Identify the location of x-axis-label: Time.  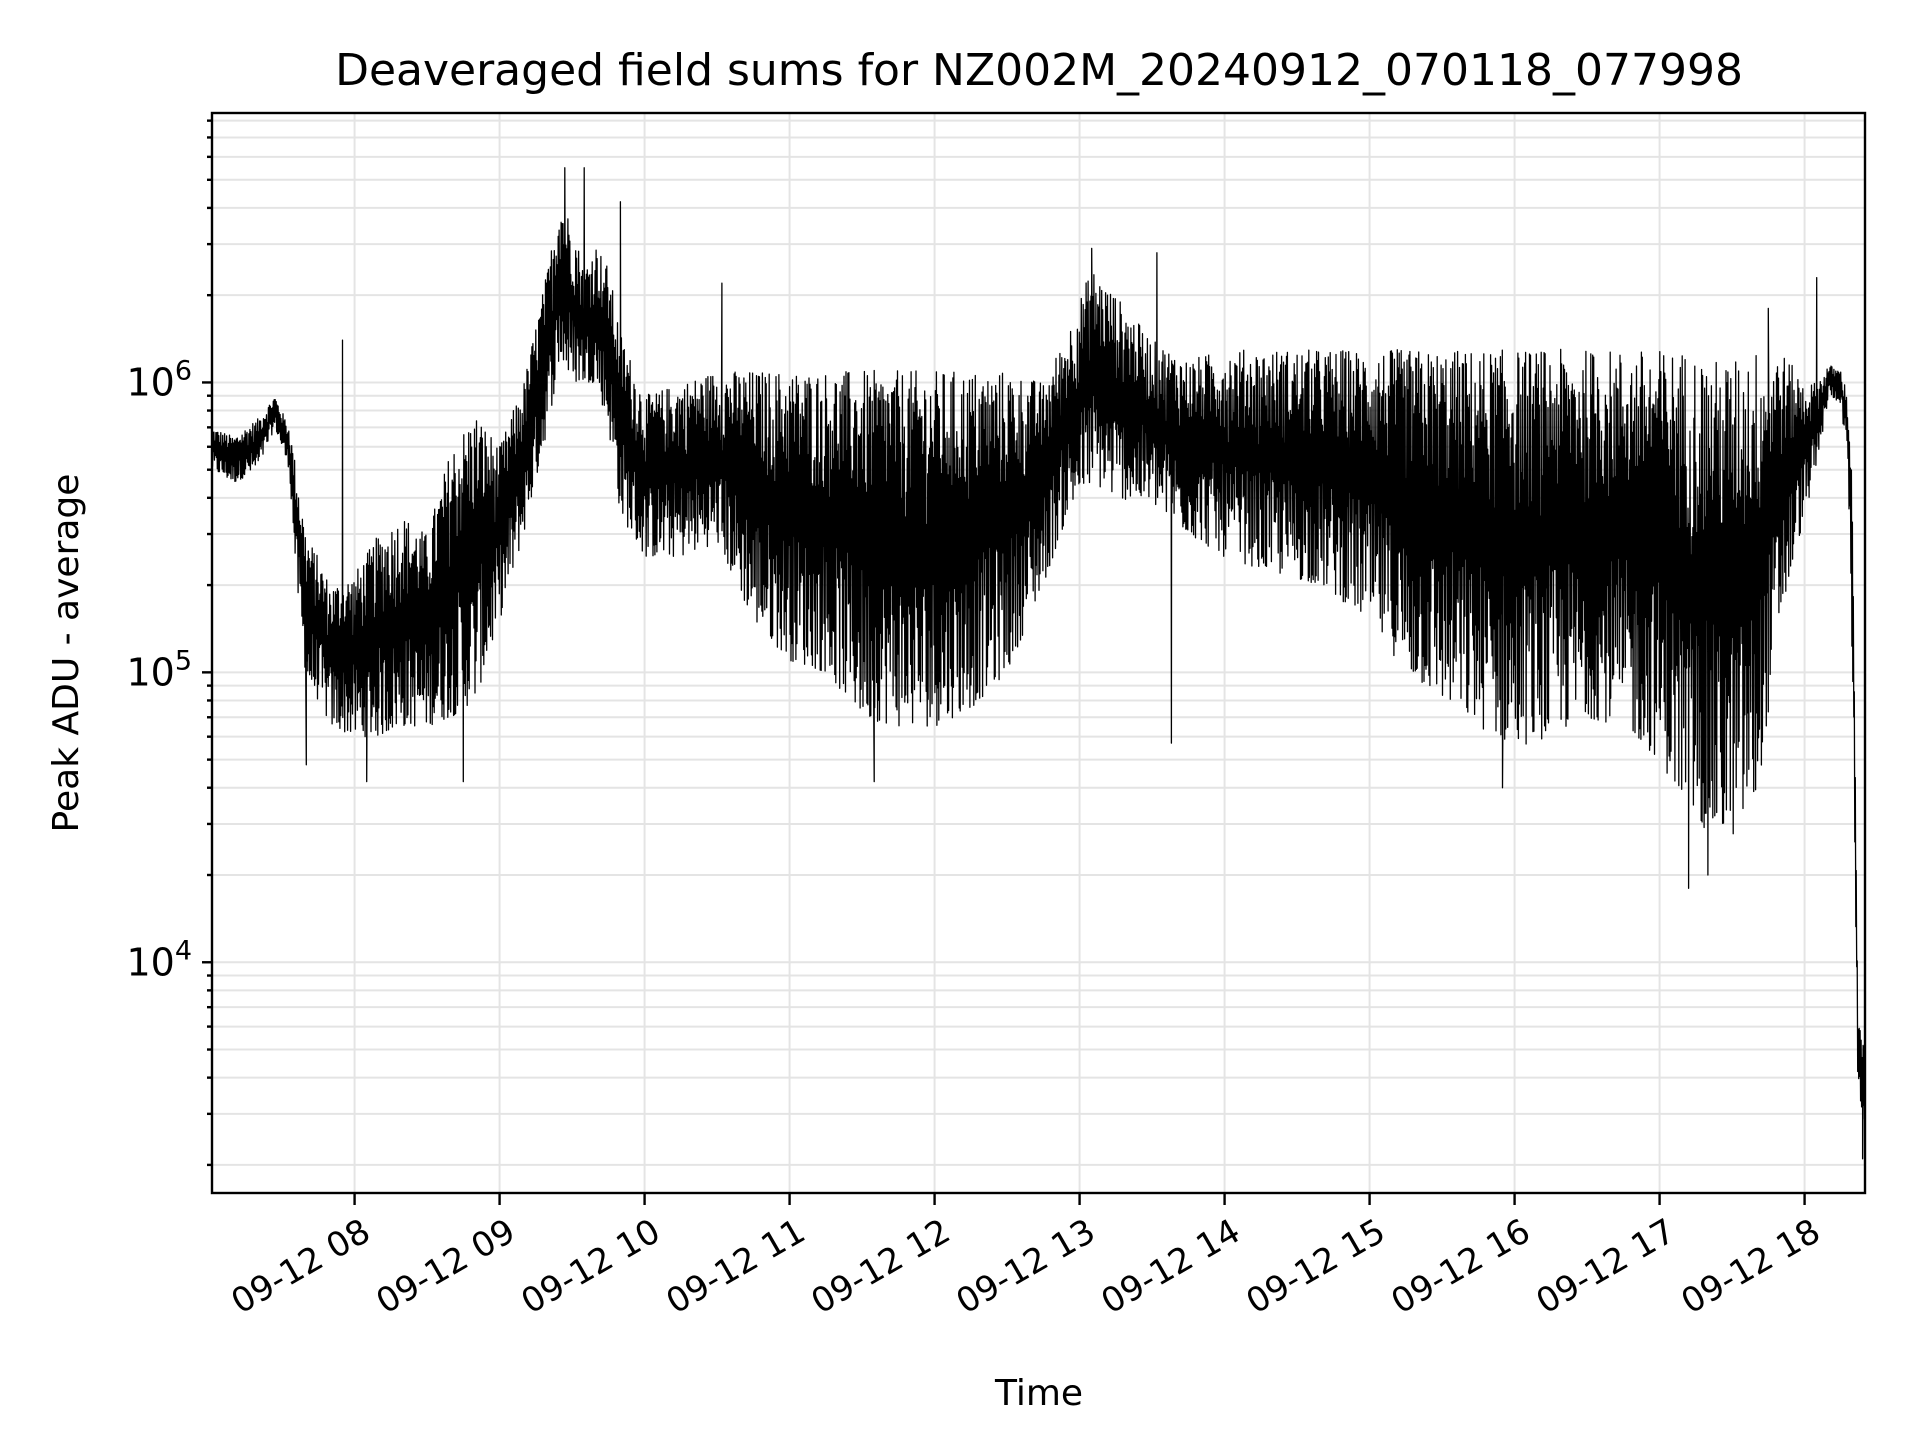
(1038, 1393).